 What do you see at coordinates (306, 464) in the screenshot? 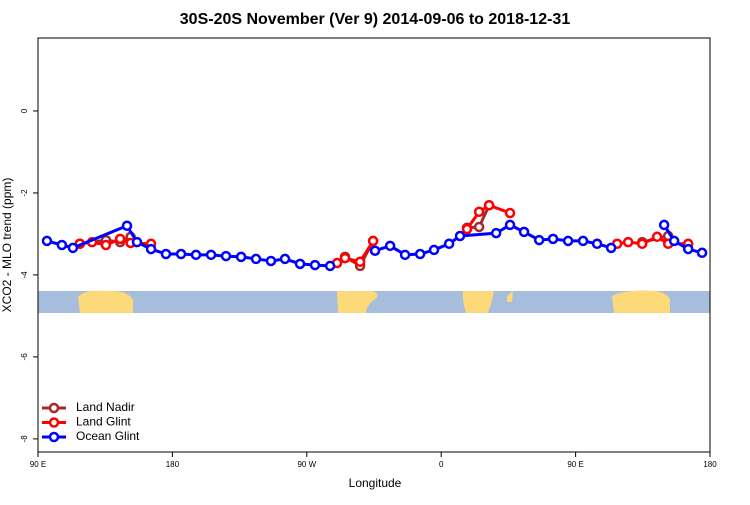
I see `x-tick-label: 90 W` at bounding box center [306, 464].